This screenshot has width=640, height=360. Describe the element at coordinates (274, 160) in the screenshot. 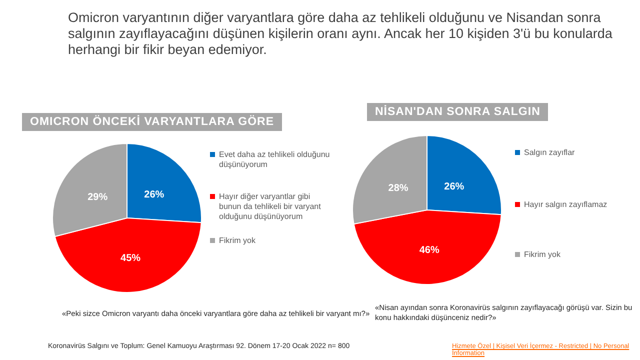

I see `legend-label: Evet daha az tehlikeli olduğunu düşünüyorum` at that location.